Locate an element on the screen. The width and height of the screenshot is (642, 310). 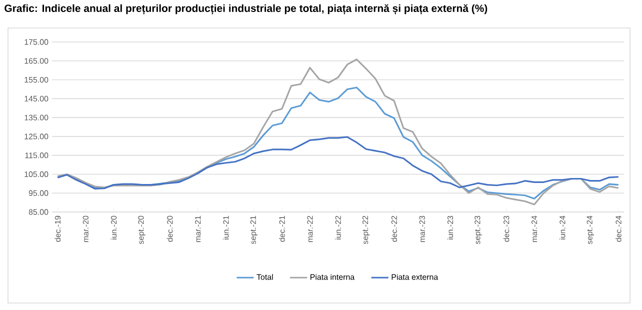
chart-title: Grafic: Indicele anual al prețurilor producției industriale pe total, piața internă și piața externă (%) is located at coordinates (246, 9).